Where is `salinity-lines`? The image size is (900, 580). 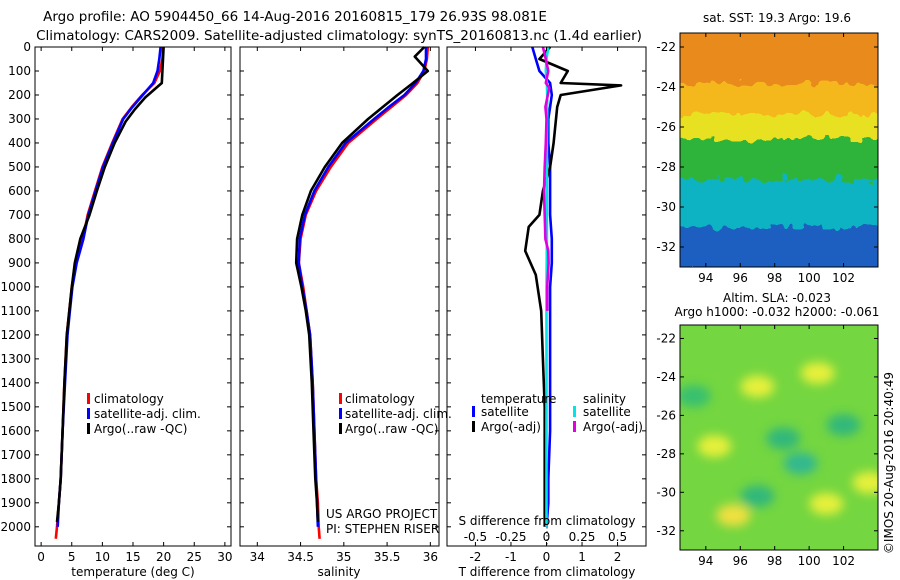 salinity-lines is located at coordinates (362, 292).